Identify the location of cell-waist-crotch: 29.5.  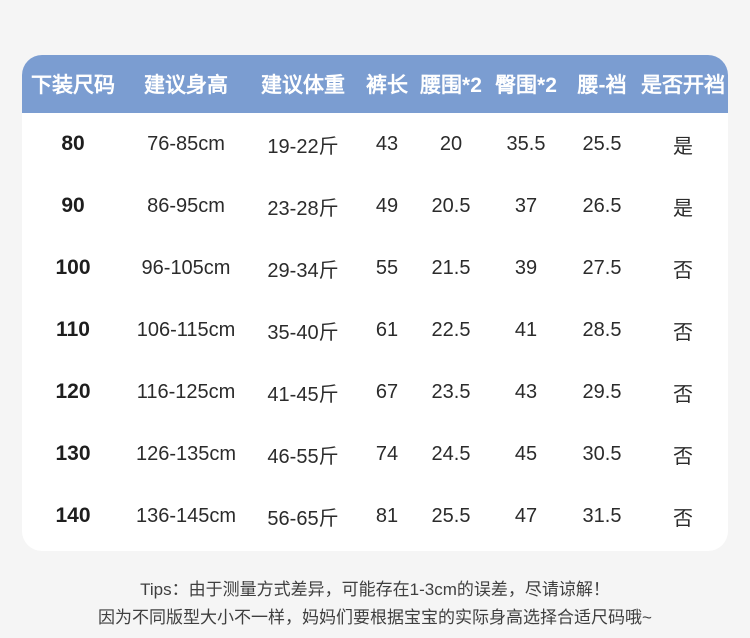
(602, 391).